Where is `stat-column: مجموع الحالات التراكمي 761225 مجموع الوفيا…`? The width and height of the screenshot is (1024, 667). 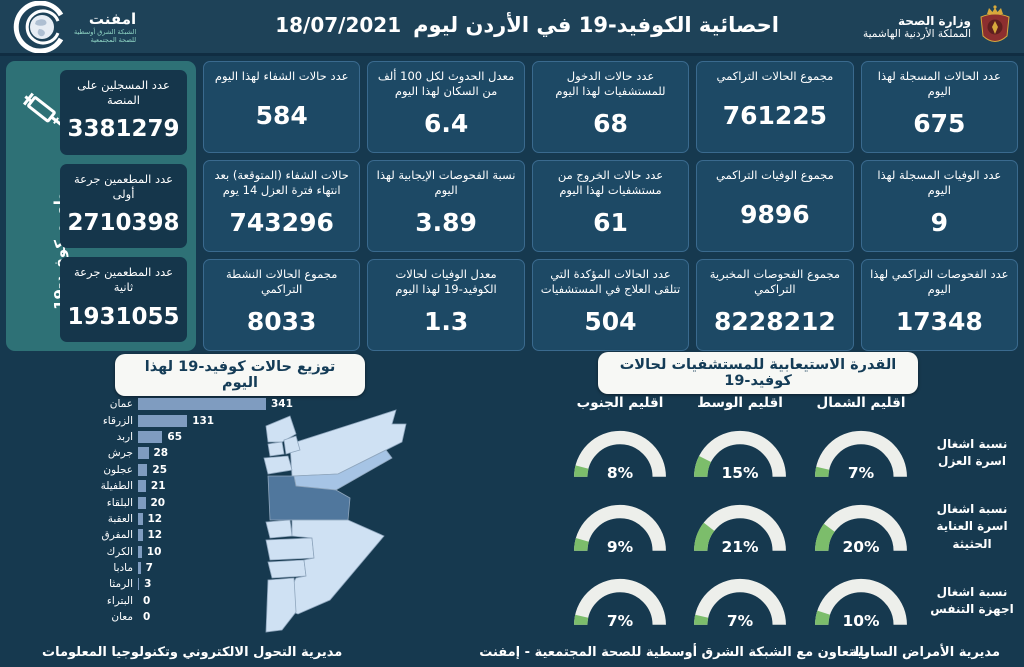 stat-column: مجموع الحالات التراكمي 761225 مجموع الوفيا… is located at coordinates (775, 206).